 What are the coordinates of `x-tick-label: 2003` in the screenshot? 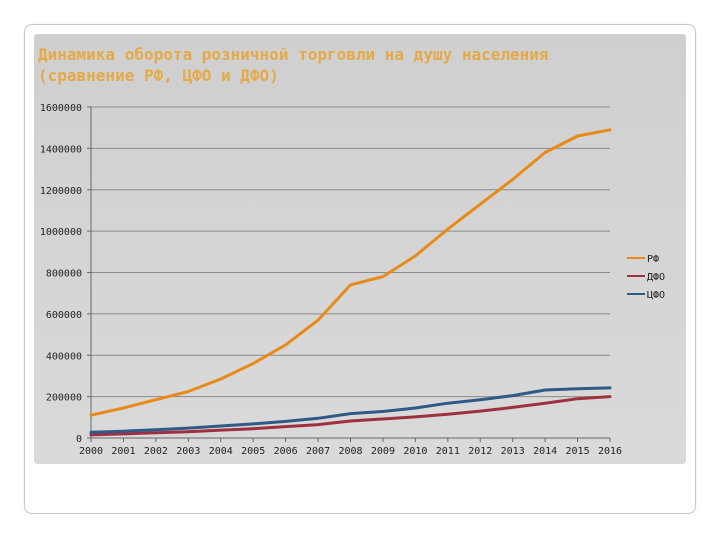 It's located at (188, 451).